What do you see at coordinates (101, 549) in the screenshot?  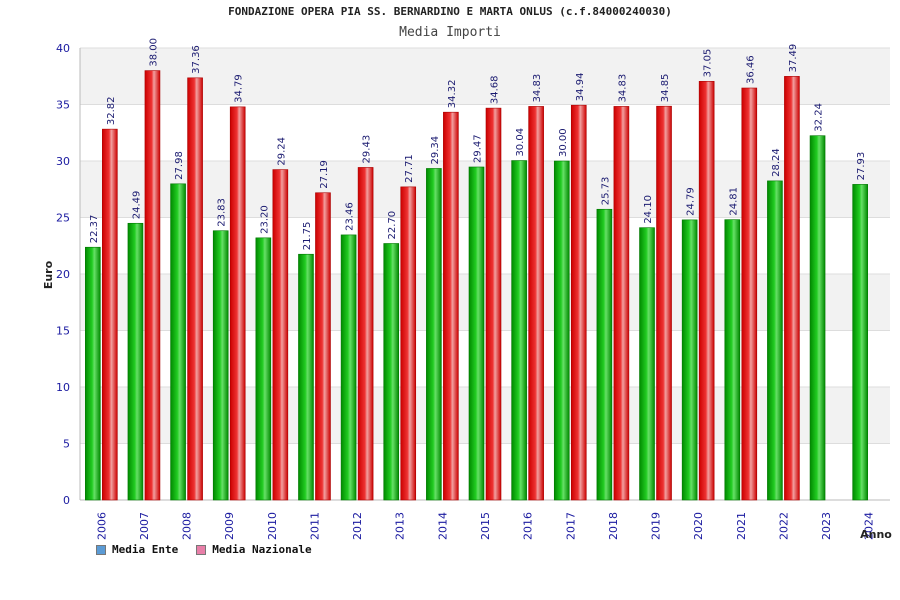 I see `legend-swatch-ente` at bounding box center [101, 549].